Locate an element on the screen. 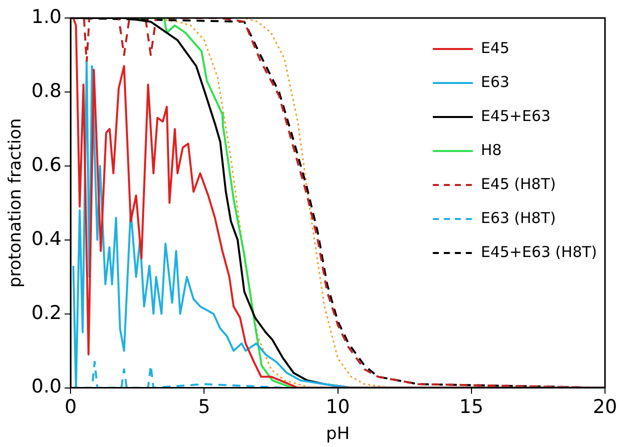 The image size is (623, 447). y-tick-label: 0.8 is located at coordinates (46, 91).